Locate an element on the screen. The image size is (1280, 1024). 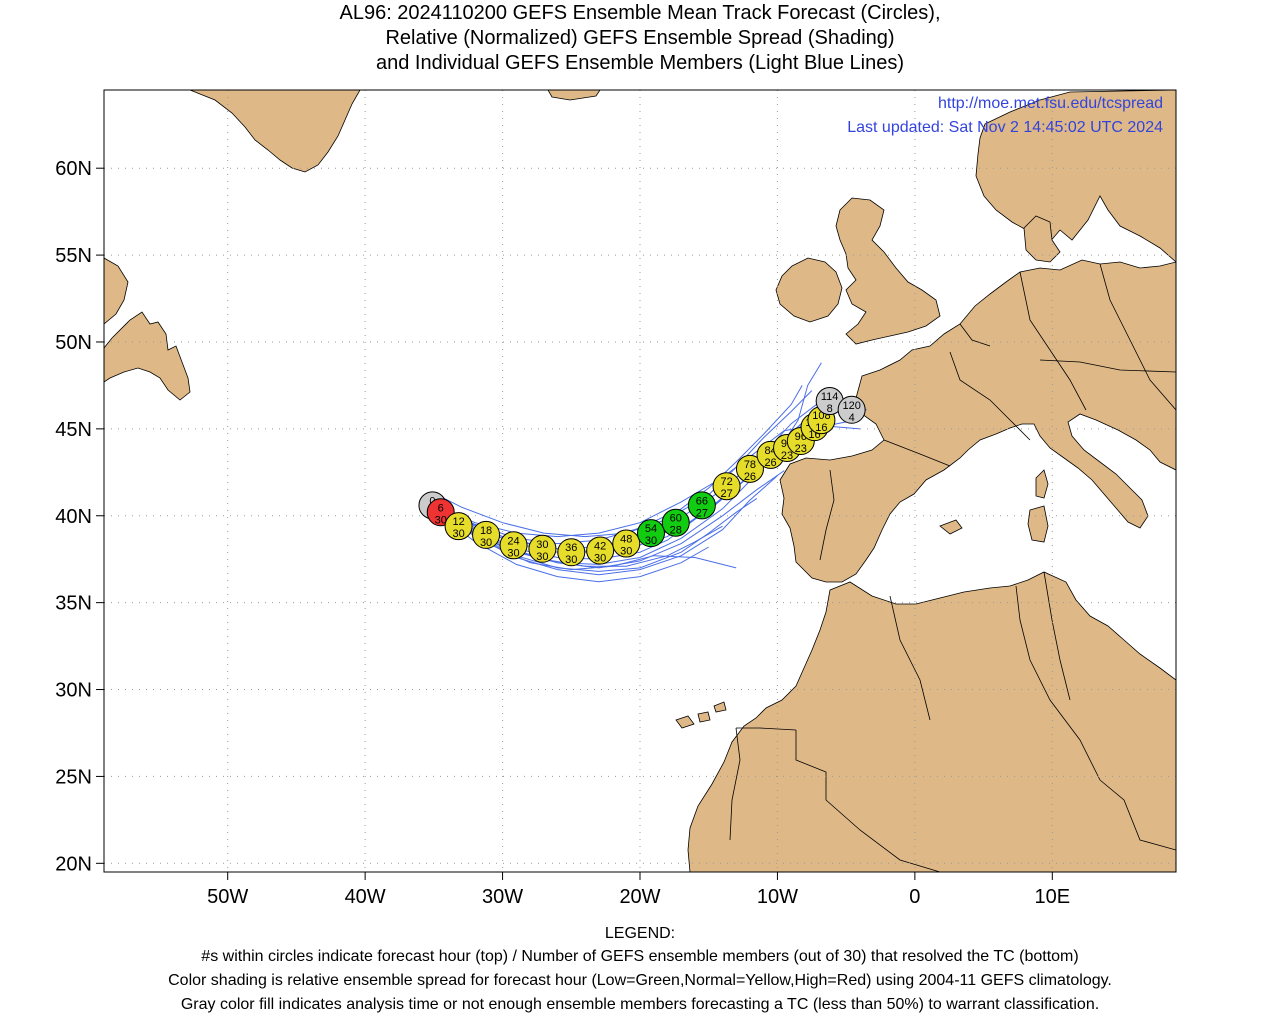
lon-tick-label: 10E is located at coordinates (1053, 897).